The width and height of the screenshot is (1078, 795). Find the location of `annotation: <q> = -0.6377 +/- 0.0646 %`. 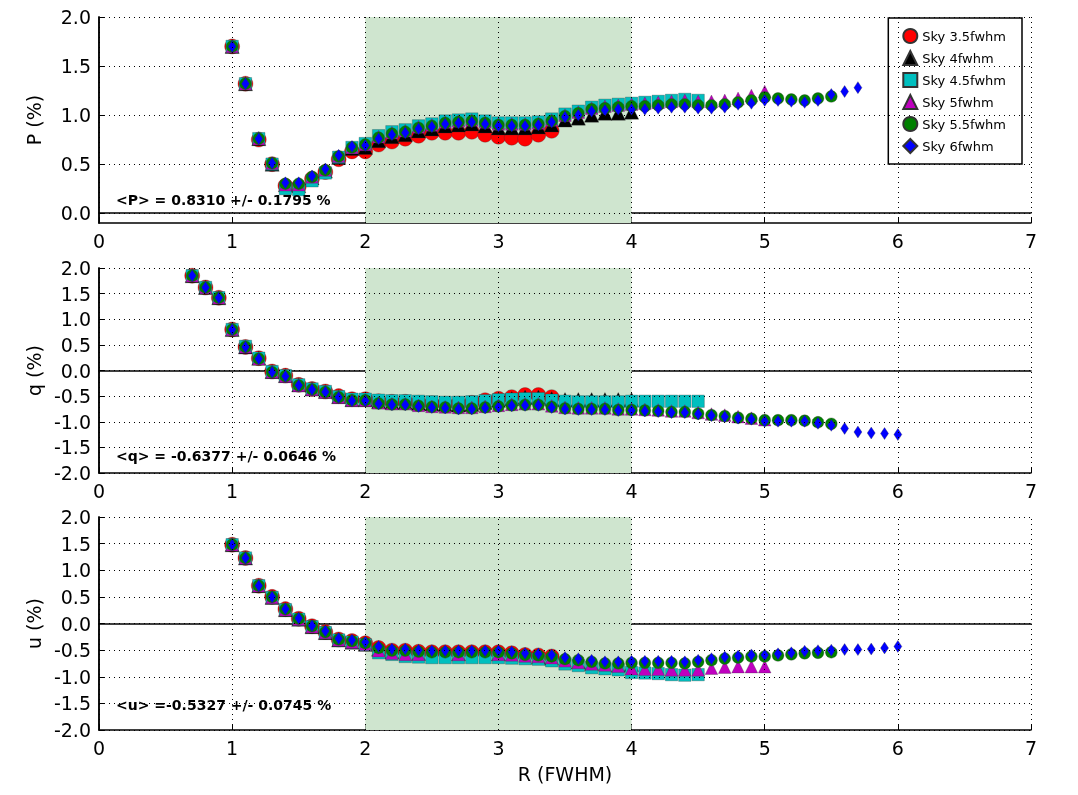

annotation: <q> = -0.6377 +/- 0.0646 % is located at coordinates (226, 456).